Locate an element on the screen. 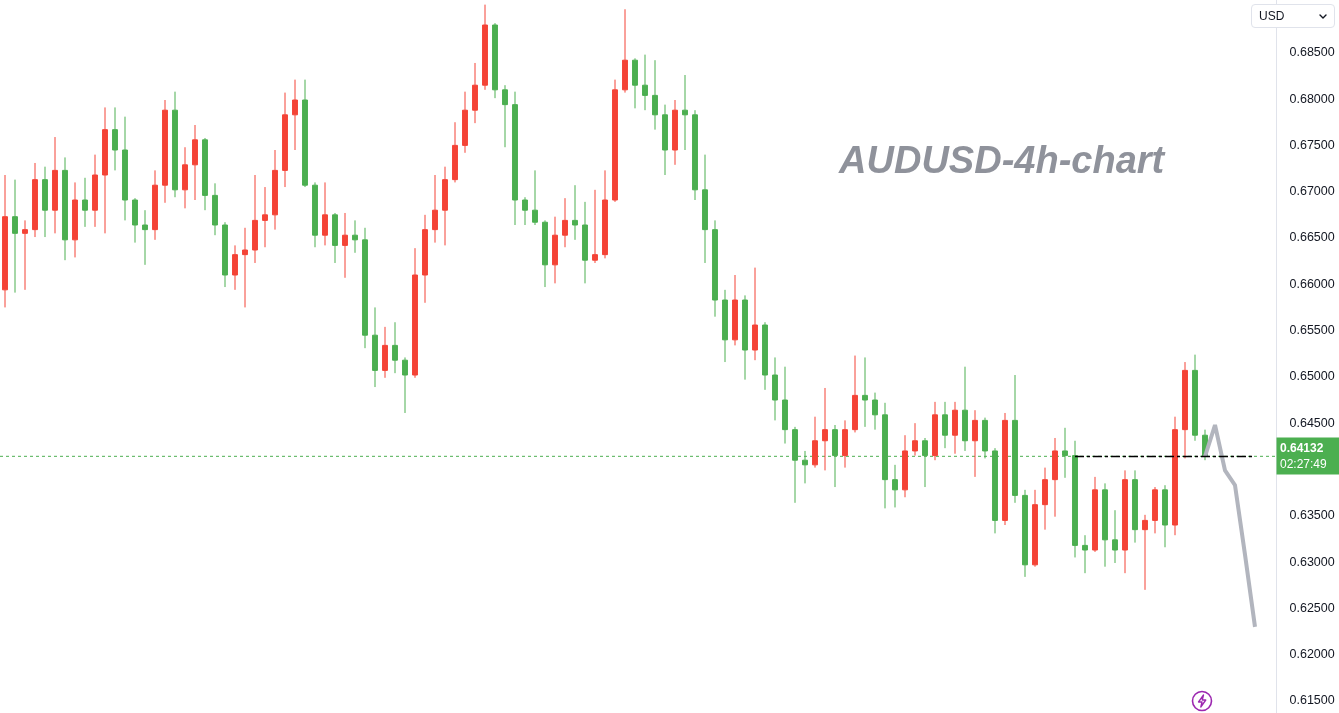  ref-line-label: 0.64132 02:27:49 is located at coordinates (1304, 456).